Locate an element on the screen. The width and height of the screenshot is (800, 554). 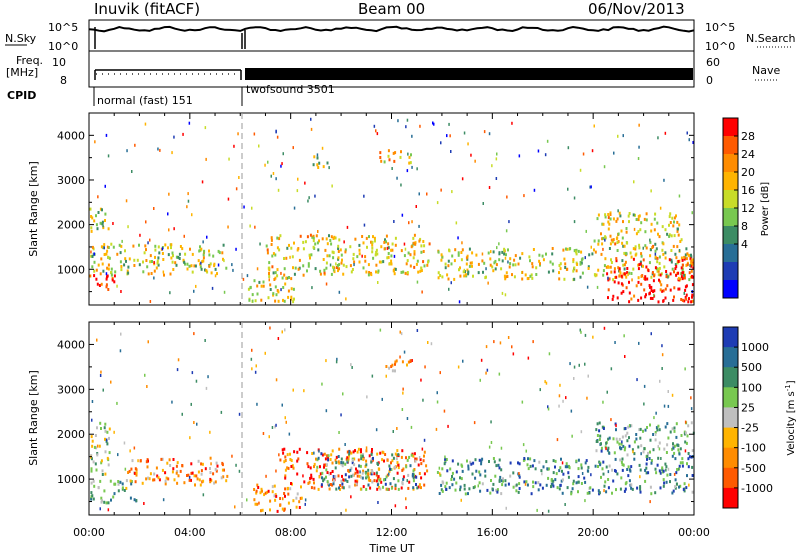
sky-search-frame is located at coordinates (391, 35).